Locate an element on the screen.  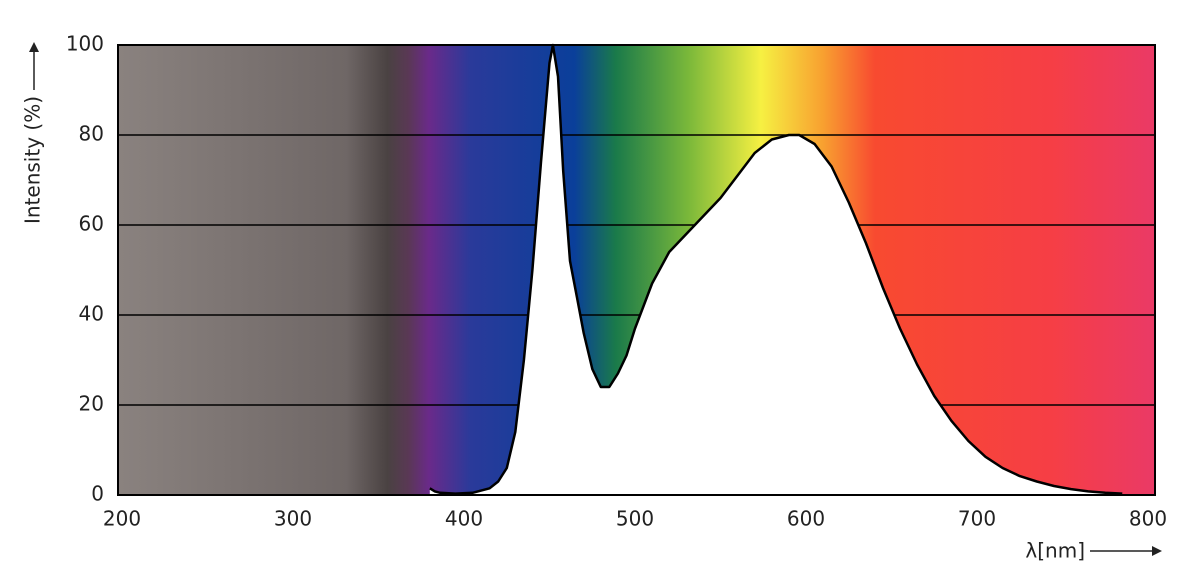
y-tick-label: 100 is located at coordinates (85, 44).